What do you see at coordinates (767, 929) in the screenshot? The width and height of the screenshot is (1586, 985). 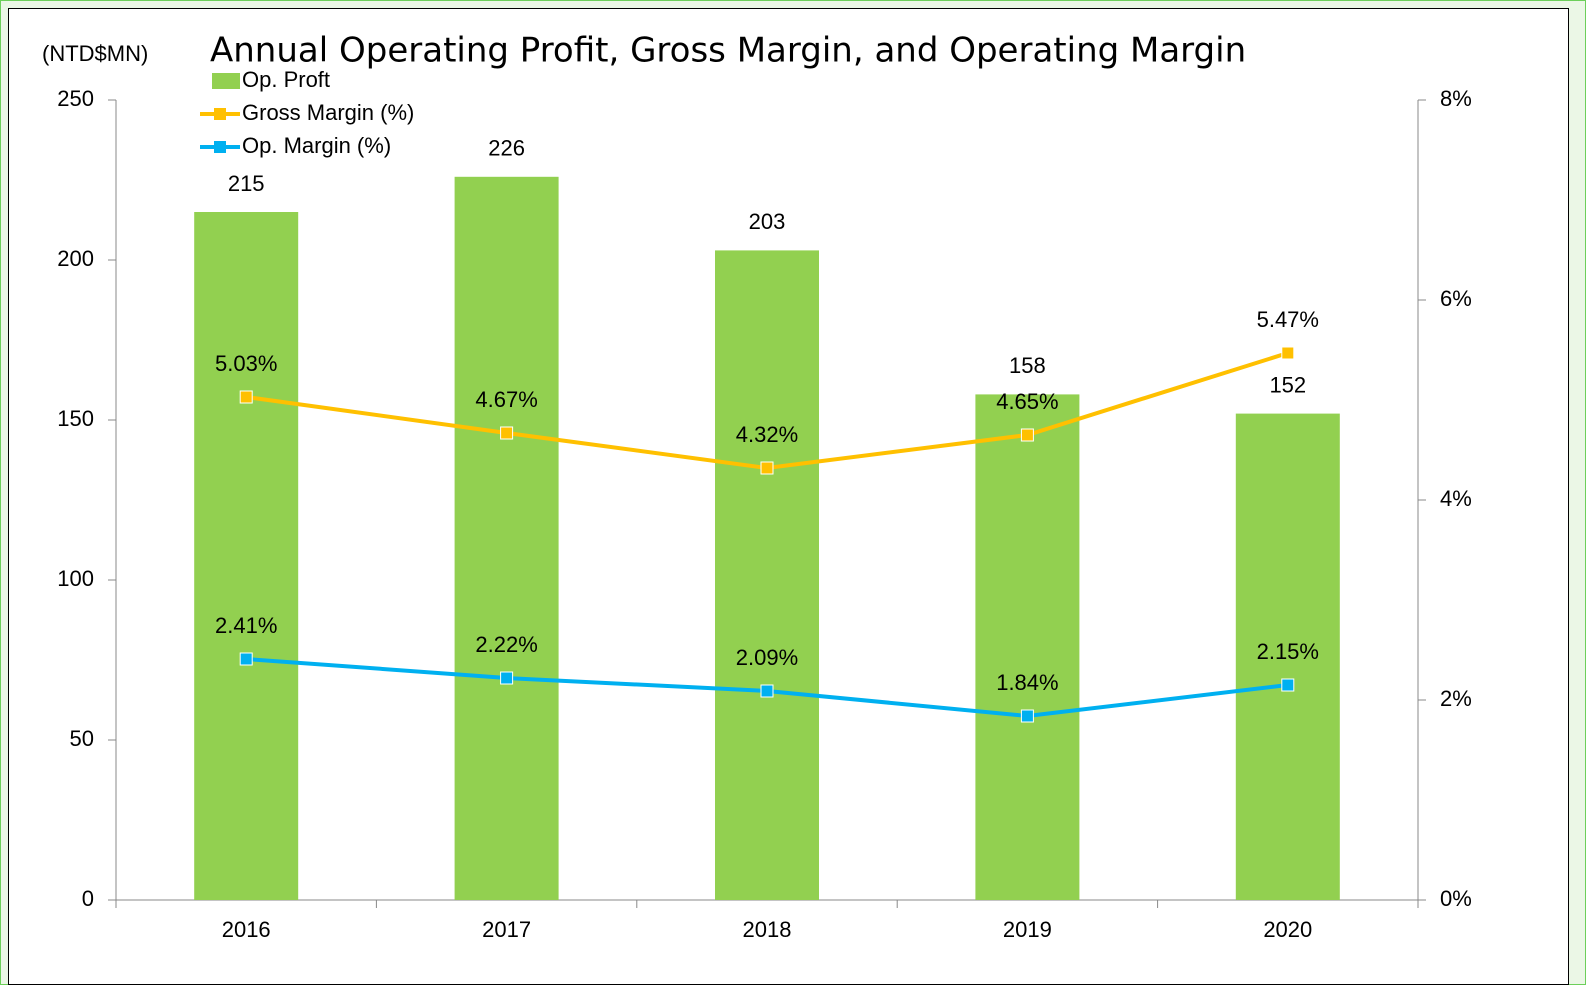 I see `x-tick-label: 2018` at bounding box center [767, 929].